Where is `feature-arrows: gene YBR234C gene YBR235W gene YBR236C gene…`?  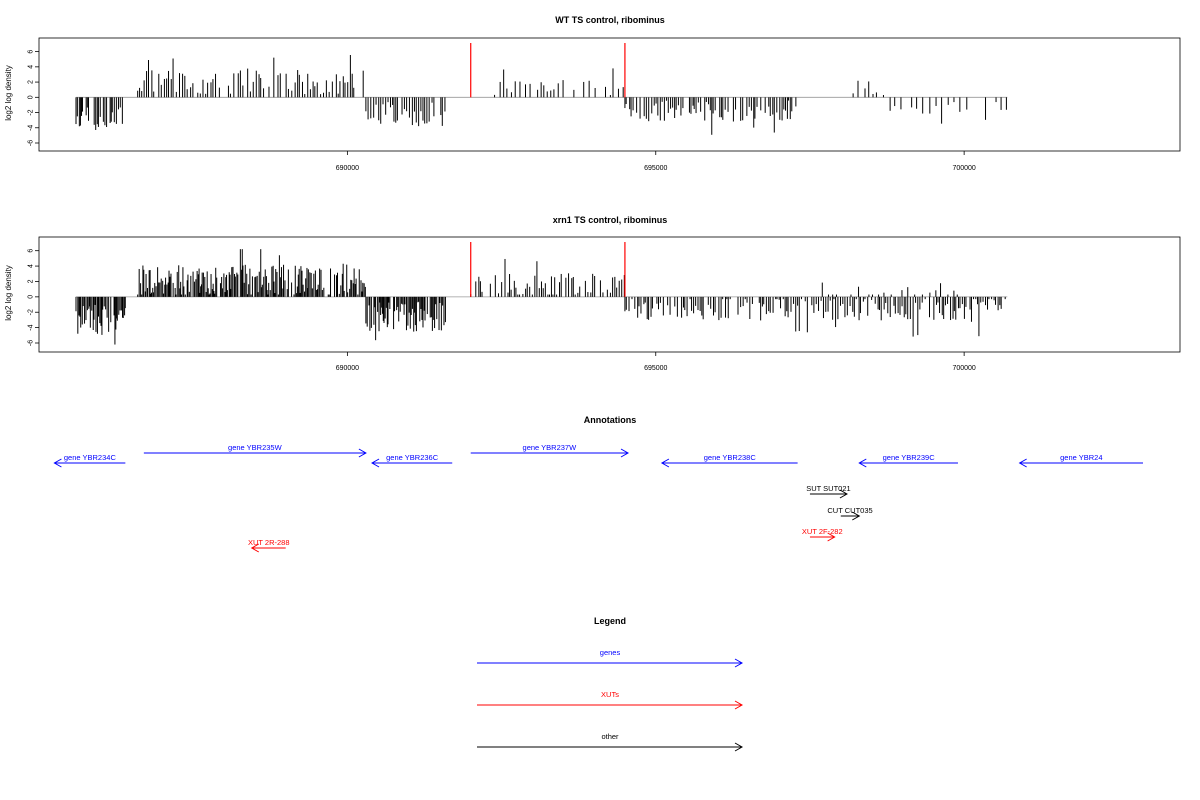
feature-arrows: gene YBR234C gene YBR235W gene YBR236C gene… is located at coordinates (598, 498).